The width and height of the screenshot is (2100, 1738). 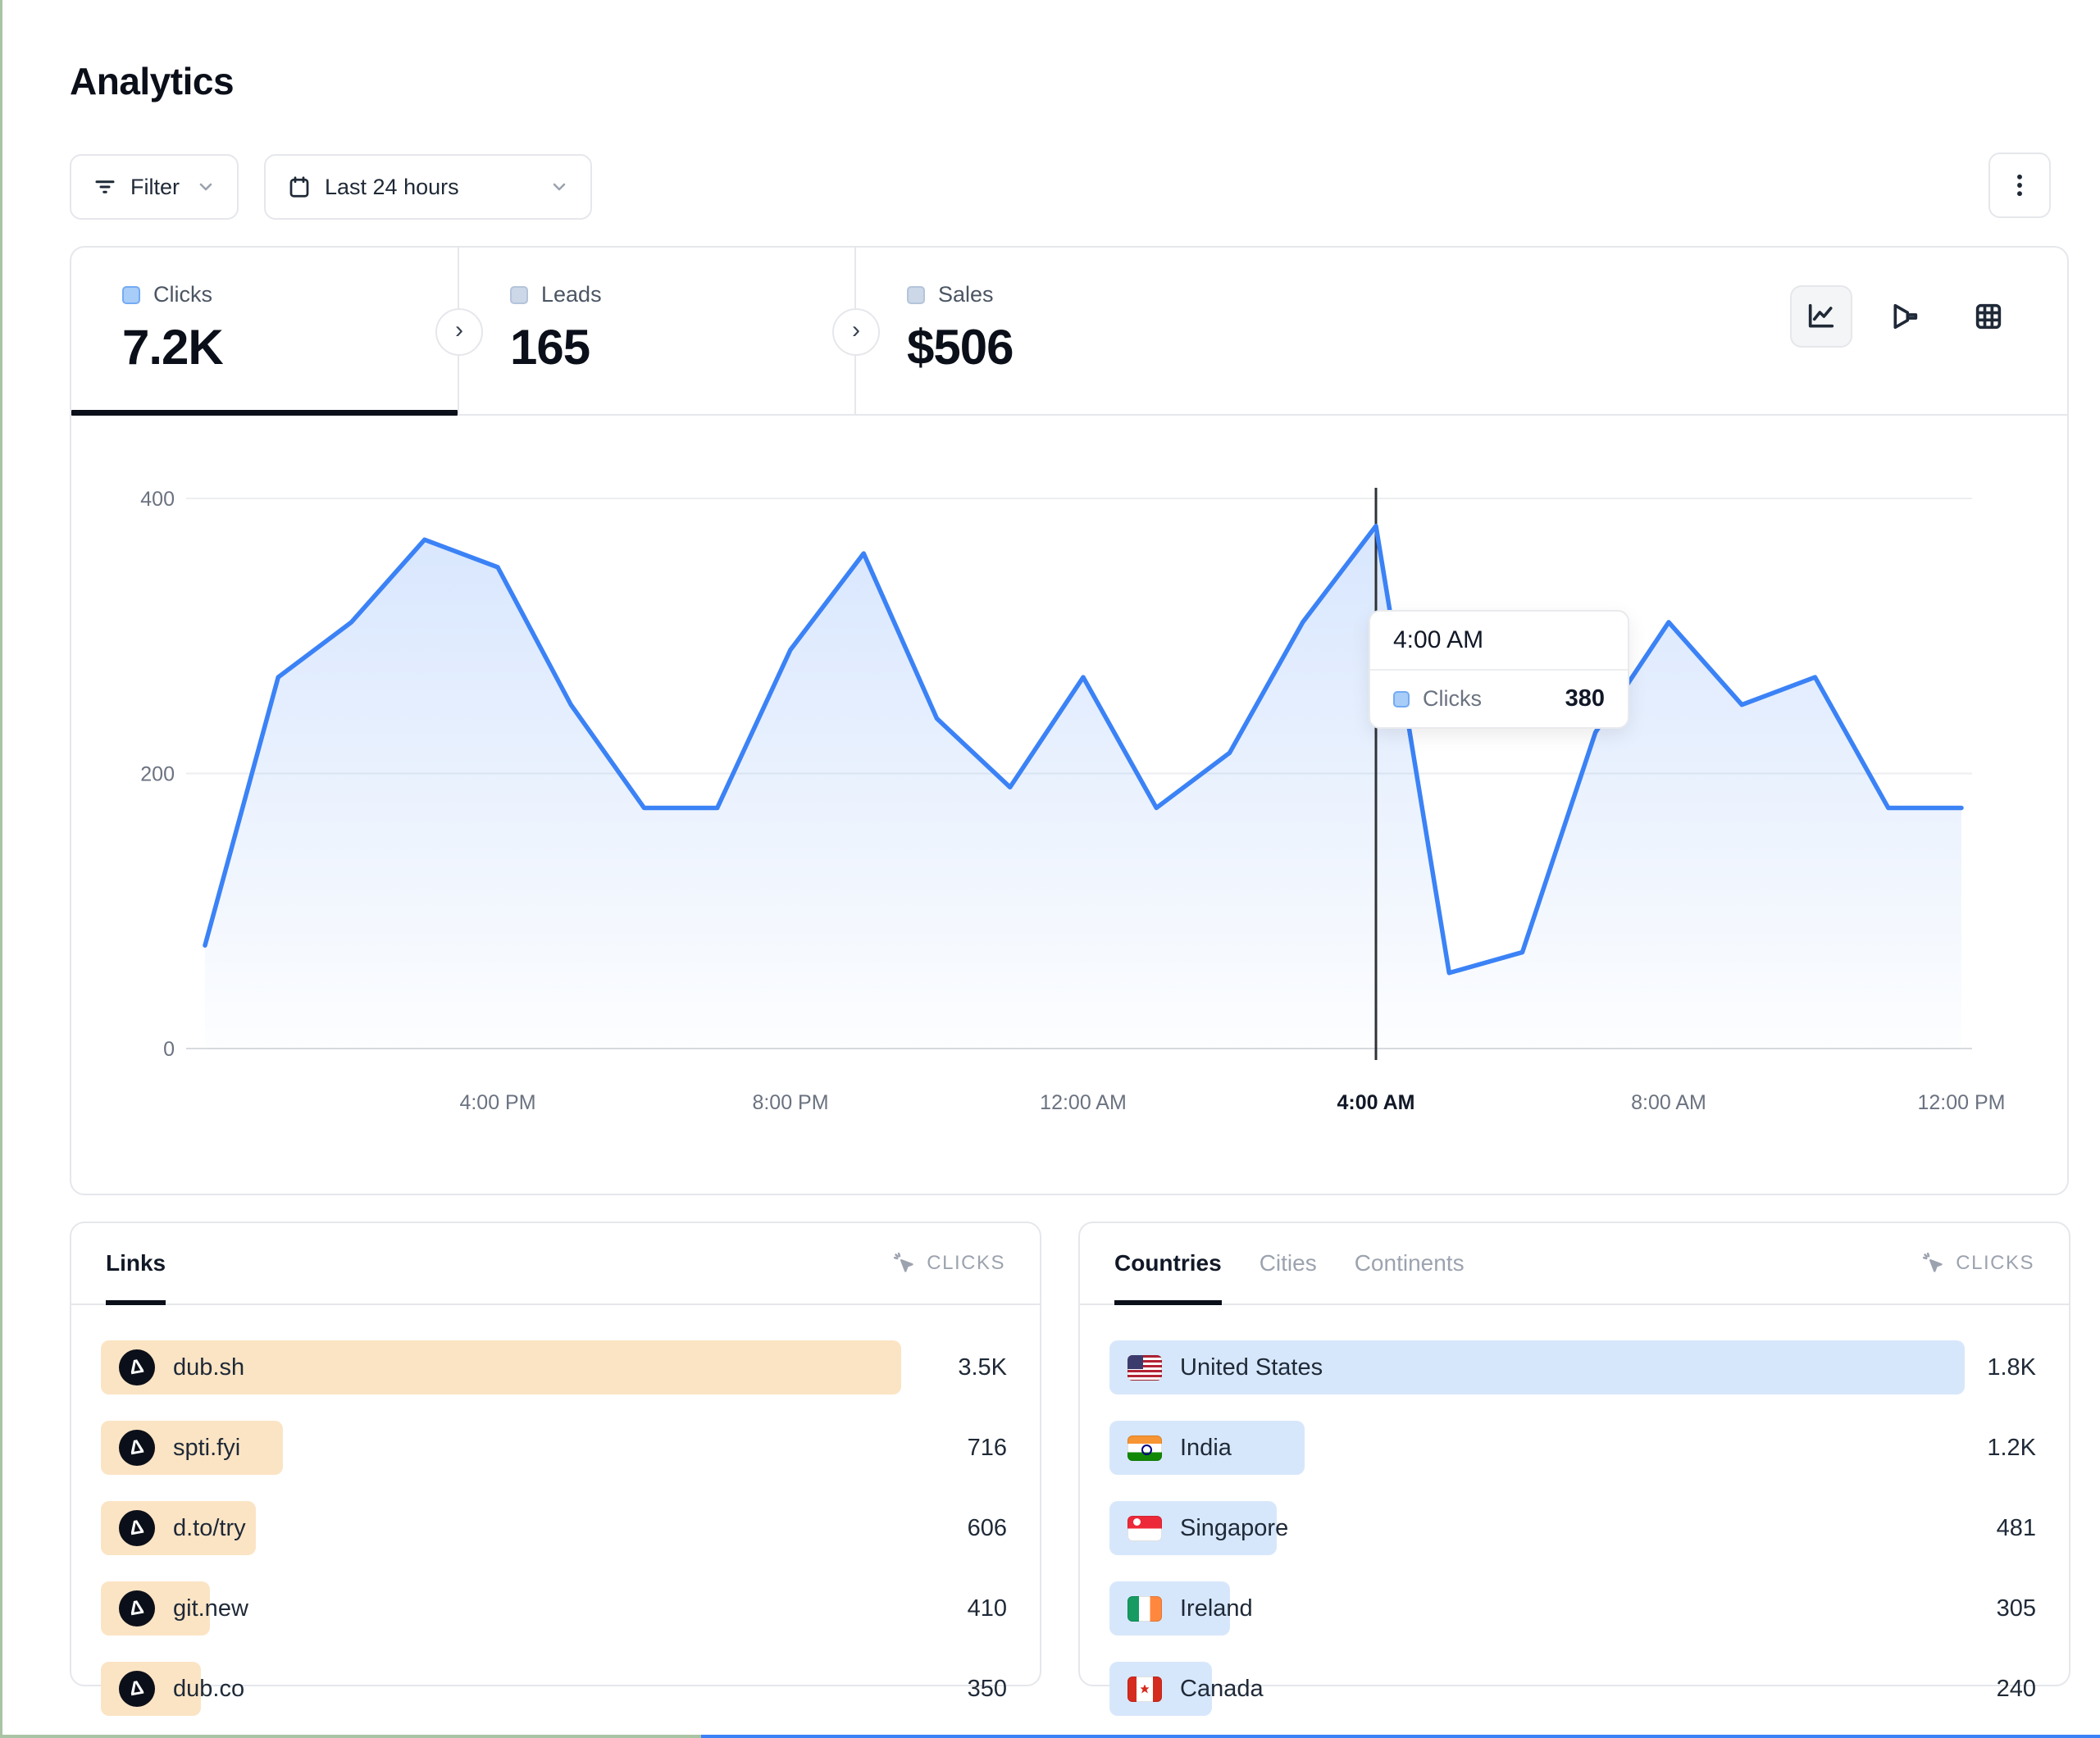 I want to click on link-row: Δ spti.fyi 716, so click(x=555, y=1448).